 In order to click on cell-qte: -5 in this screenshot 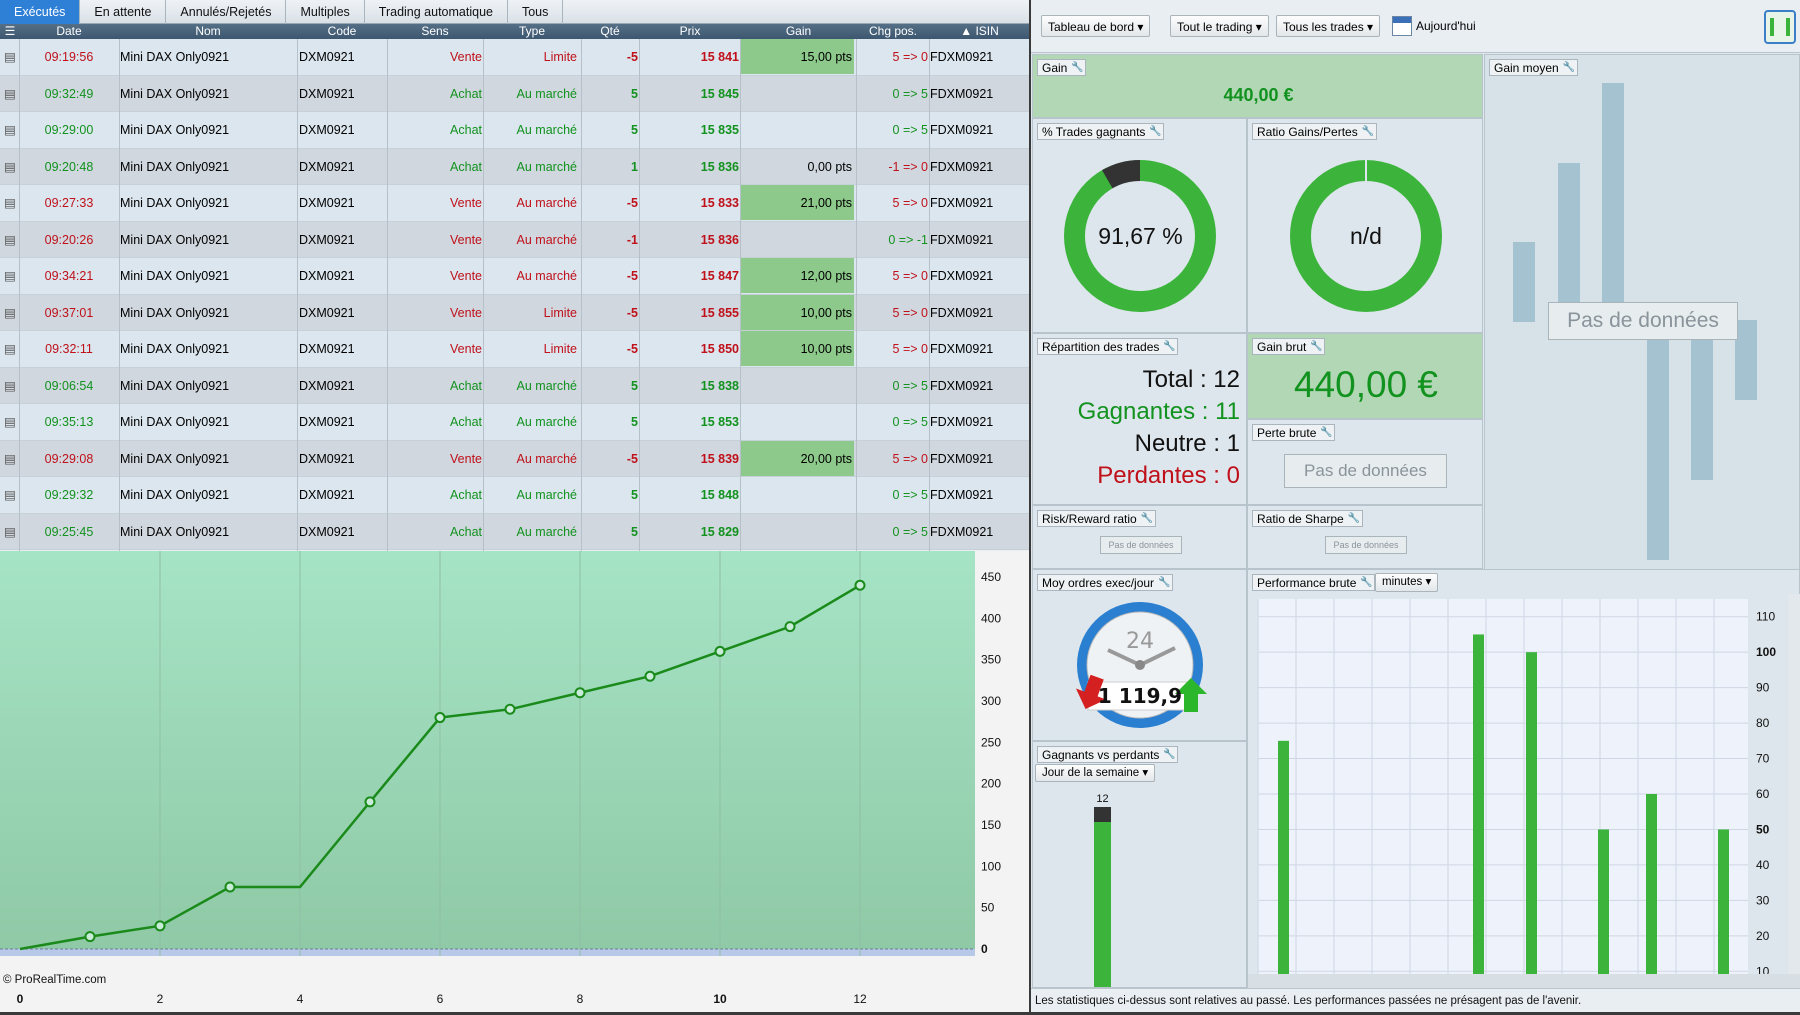, I will do `click(632, 276)`.